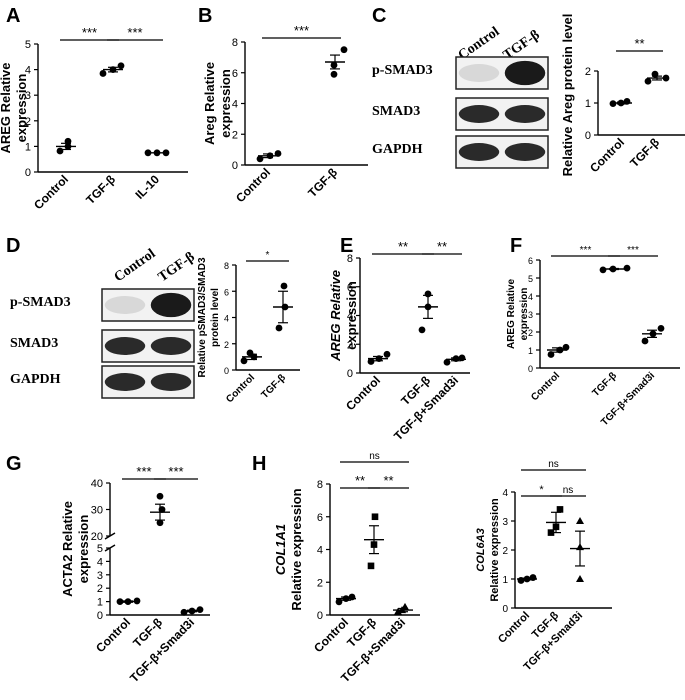 This screenshot has width=685, height=700. I want to click on y-tick-label: 40, so click(97, 484).